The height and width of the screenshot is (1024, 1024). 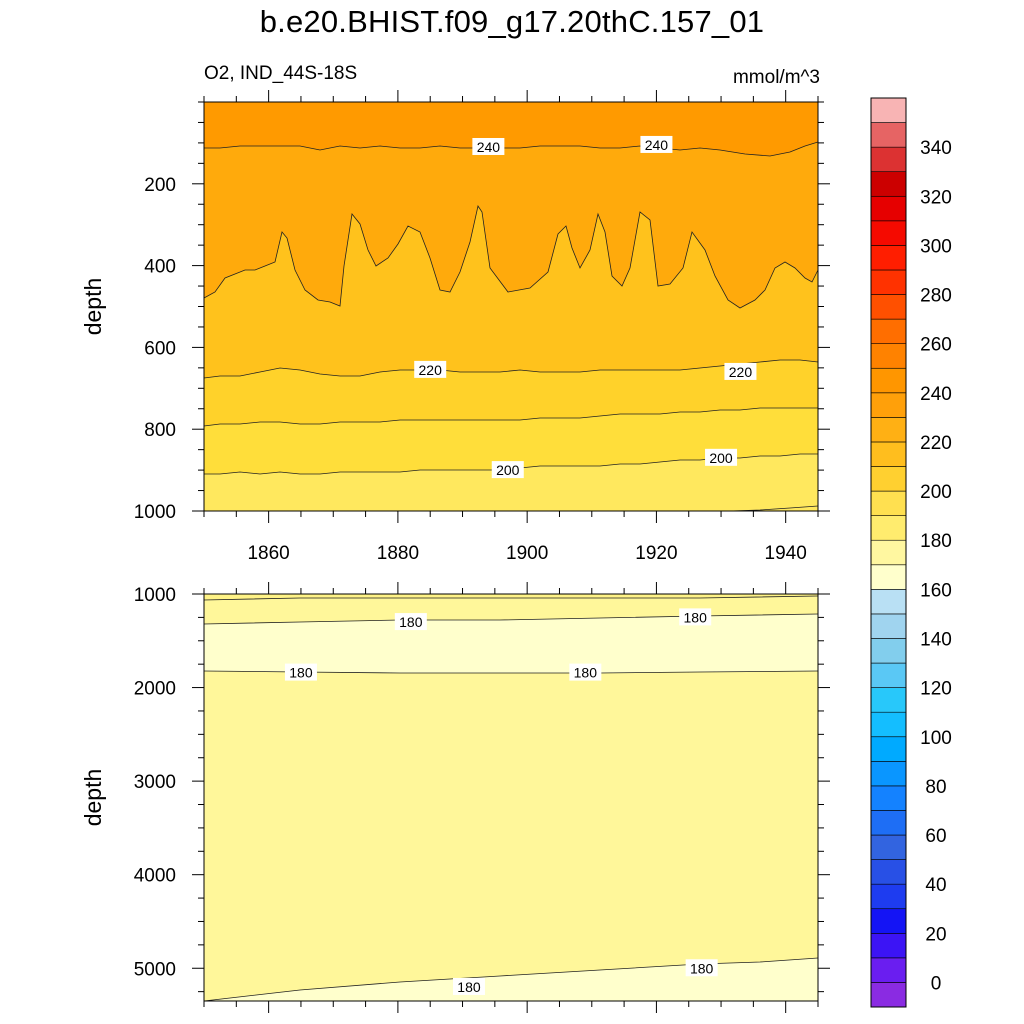 I want to click on colorbar-label: 80, so click(x=935, y=787).